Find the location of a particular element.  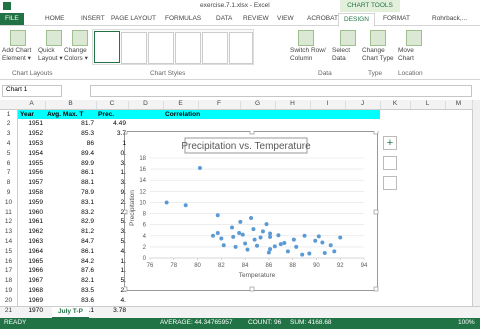

cell: 83.5 is located at coordinates (87, 290).